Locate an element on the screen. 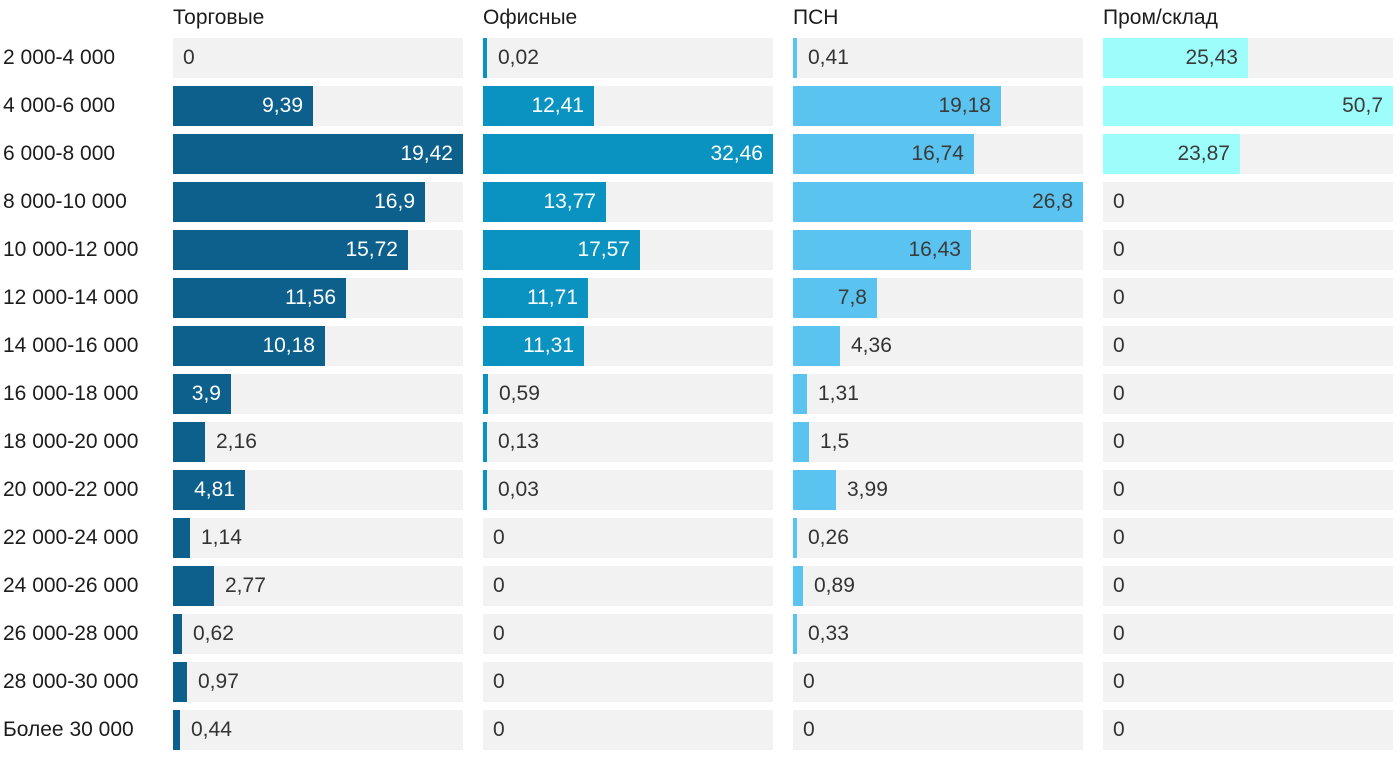  chart-row: 2 000-4 000 0 0,02 0,41 25,43 is located at coordinates (696, 58).